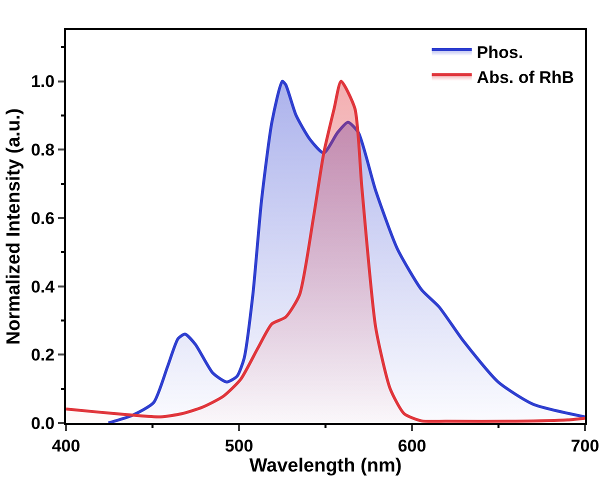  Describe the element at coordinates (43, 286) in the screenshot. I see `y-tick-label: 0.4` at that location.